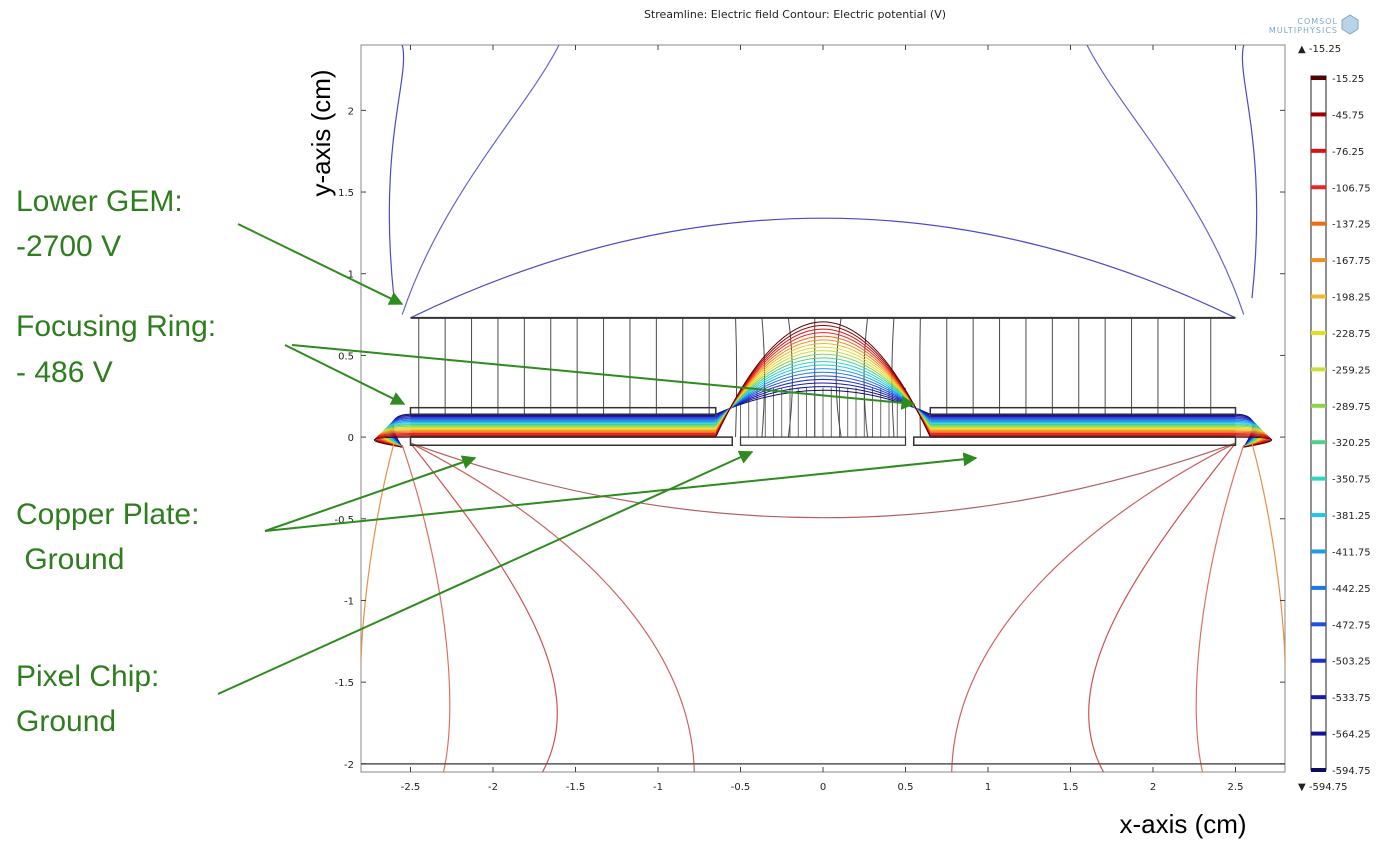  What do you see at coordinates (346, 193) in the screenshot?
I see `y-tick-label: 1.5` at bounding box center [346, 193].